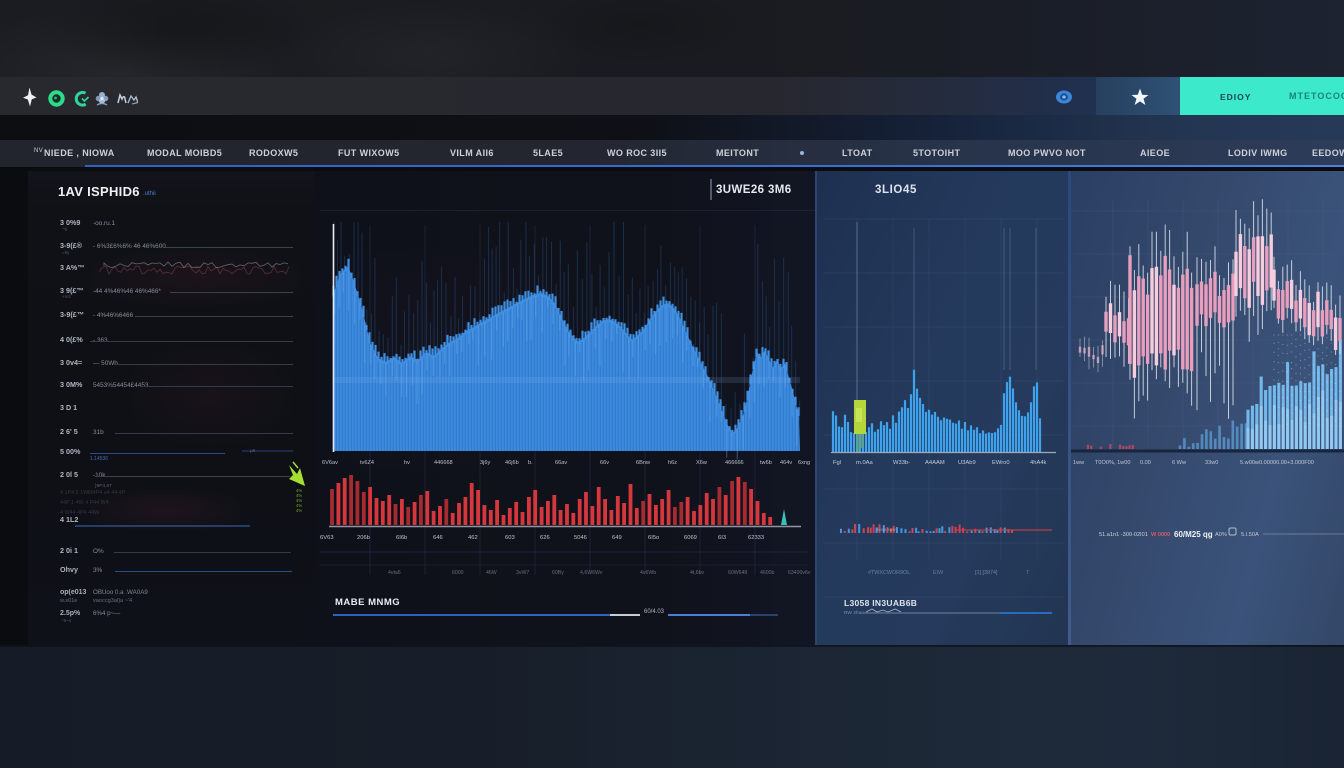 Image resolution: width=1344 pixels, height=768 pixels. Describe the element at coordinates (112, 601) in the screenshot. I see `svg-text: vaoccg3al}a ~'4` at that location.